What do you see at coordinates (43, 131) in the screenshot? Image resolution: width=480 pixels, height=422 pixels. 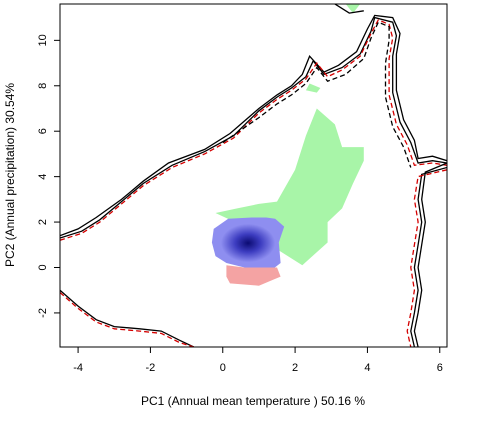 I see `y-tick-label: 6` at bounding box center [43, 131].